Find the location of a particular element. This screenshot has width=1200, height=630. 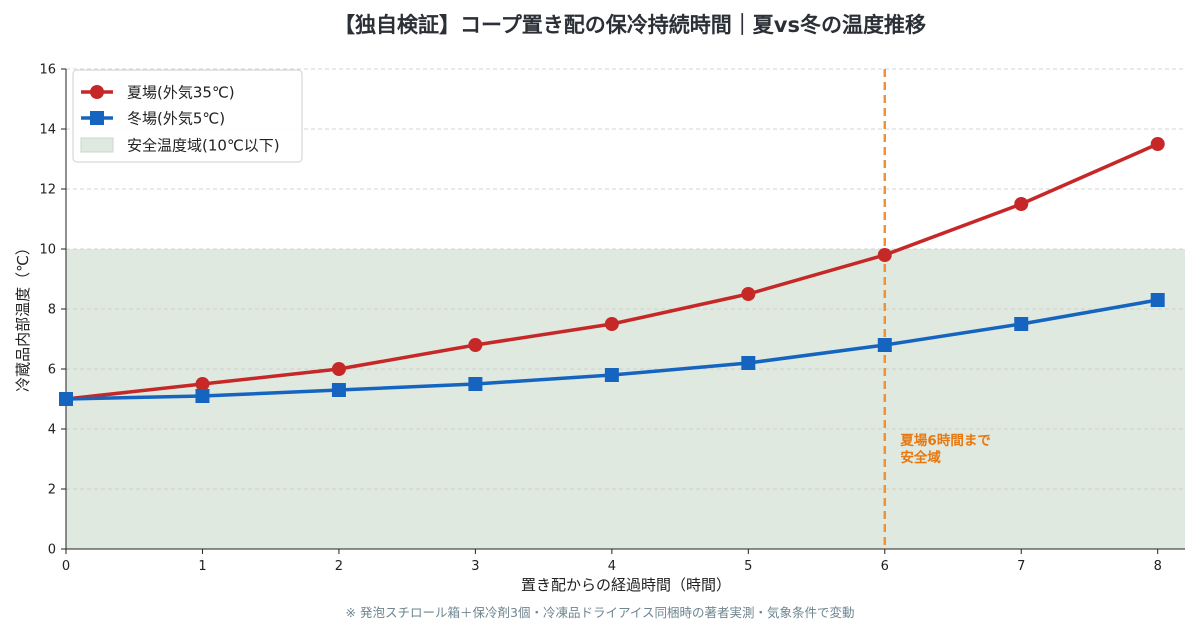

legend: 夏場(外気35℃) 冬場(外気5℃) 安全温度域(10℃以下) is located at coordinates (187, 116).